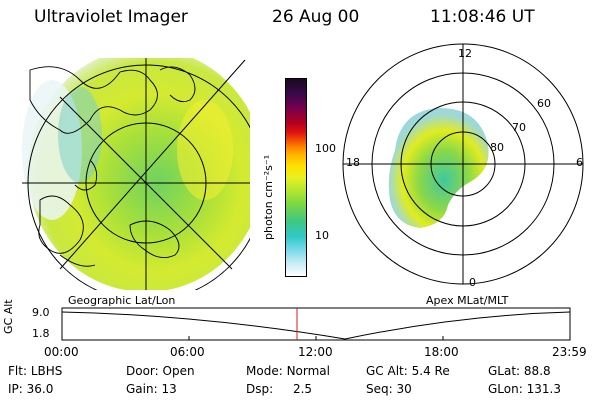  I want to click on timeline-xtick-1200: 12:00, so click(315, 352).